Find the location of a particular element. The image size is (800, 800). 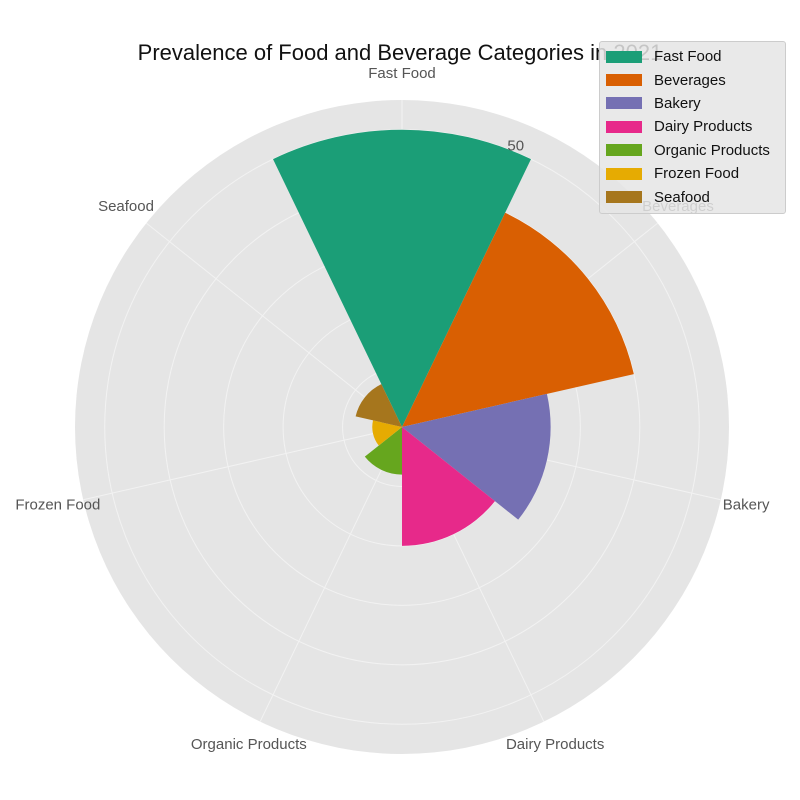

bar-dairy-products is located at coordinates (448, 486).